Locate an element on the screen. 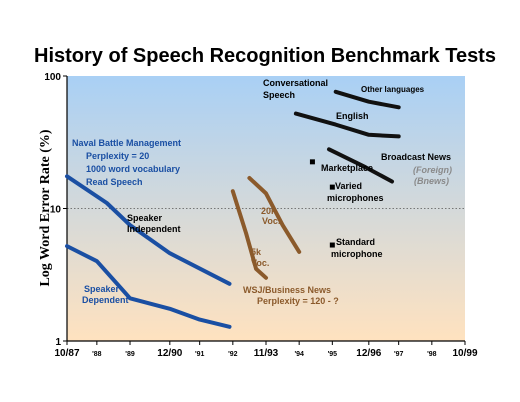  x-tick-label: '94 is located at coordinates (299, 354).